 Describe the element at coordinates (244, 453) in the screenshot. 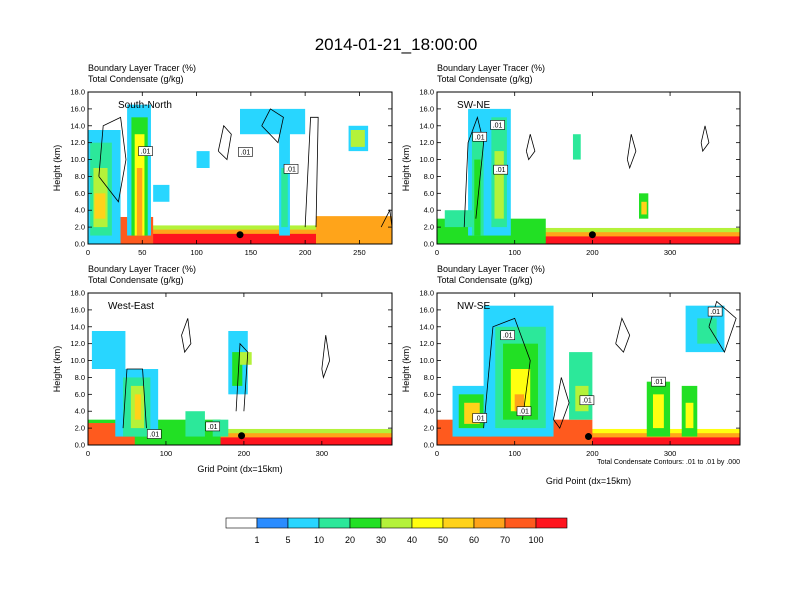

I see `x-tick-label: 200` at that location.